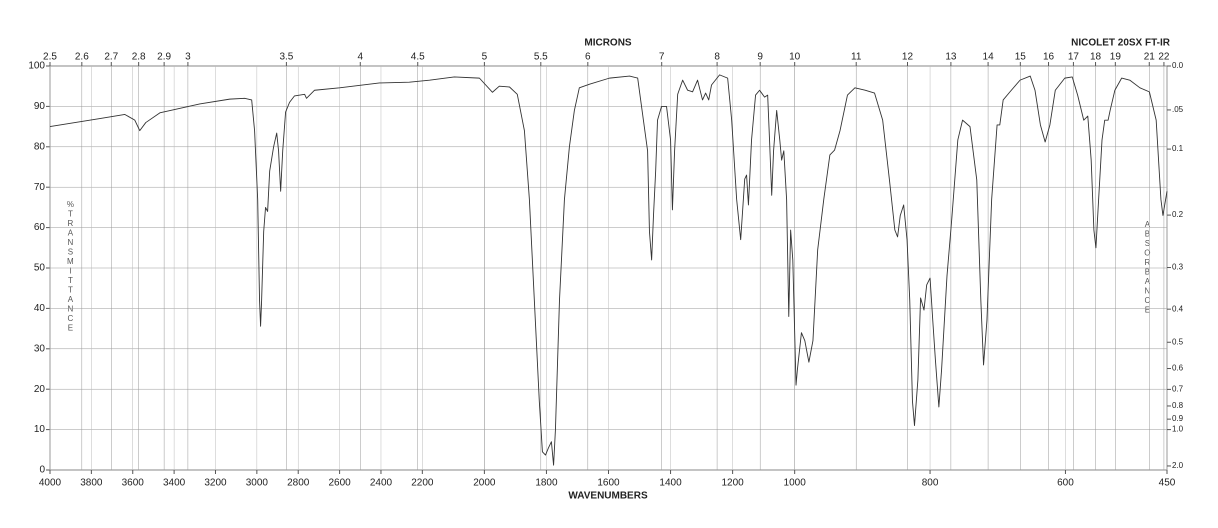 The height and width of the screenshot is (528, 1218). I want to click on y2-axis-title: ABSORBANCE, so click(1147, 267).